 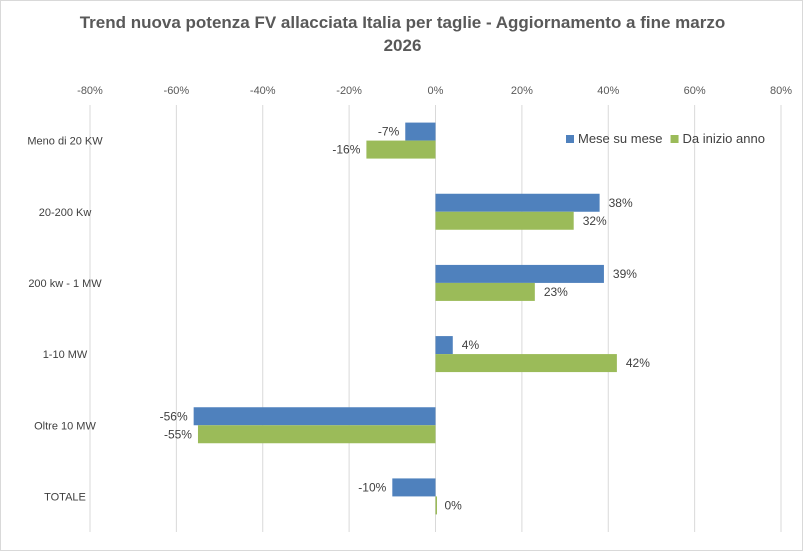 What do you see at coordinates (608, 91) in the screenshot?
I see `x-tick-label: 40%` at bounding box center [608, 91].